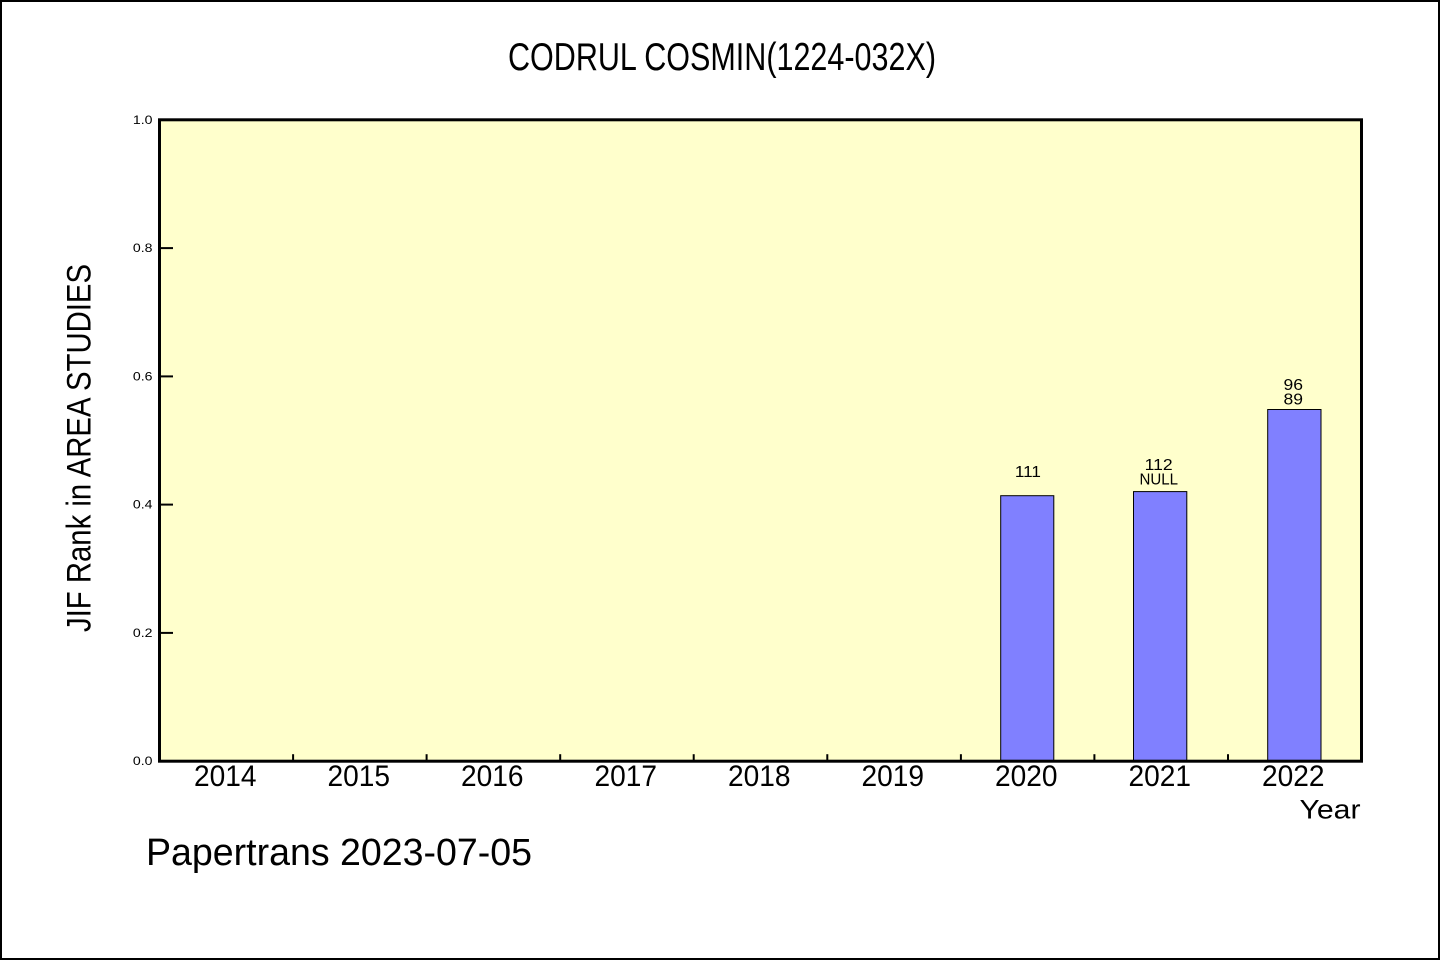 The width and height of the screenshot is (1440, 960). I want to click on svg-text: Papertrans 2023-07-05, so click(339, 853).